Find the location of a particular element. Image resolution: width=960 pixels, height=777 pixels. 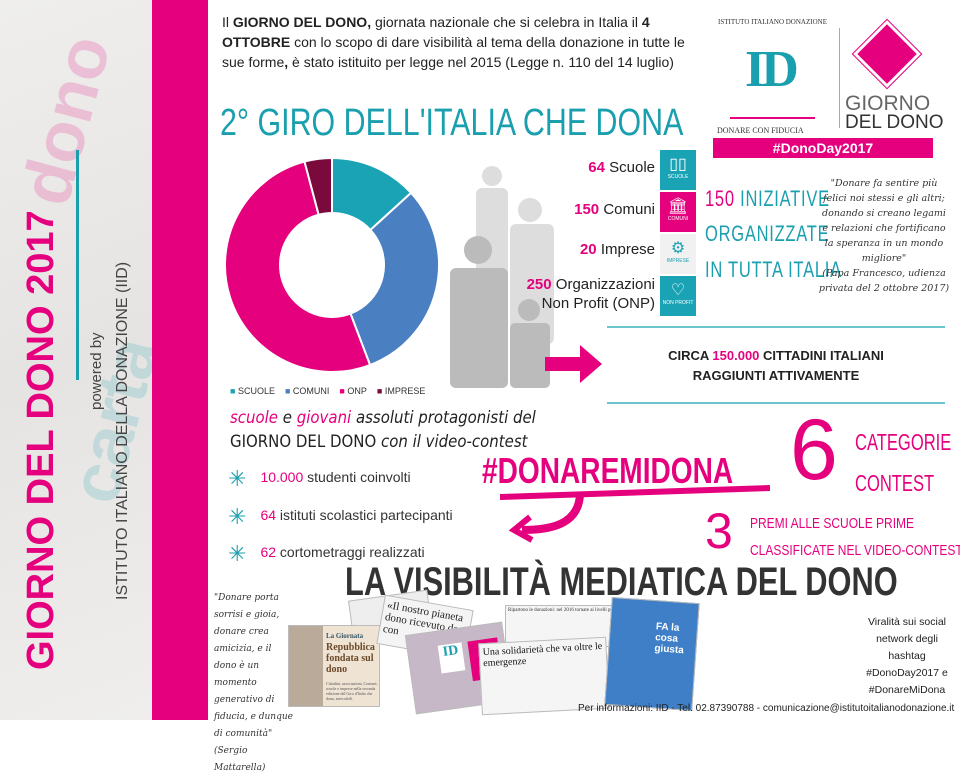

logo-arc-text: ISTITUTO ITALIANO DONAZIONE is located at coordinates (772, 22).